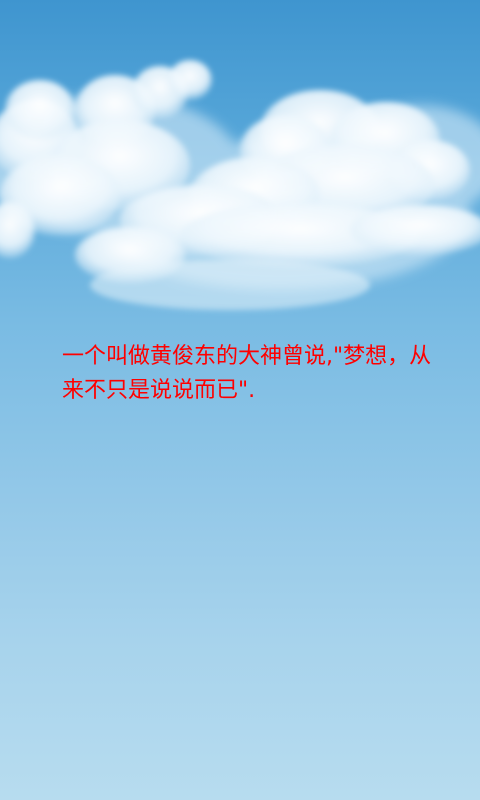 The width and height of the screenshot is (480, 800). Describe the element at coordinates (247, 373) in the screenshot. I see `quote-text: 一个叫做黄俊东的大神曾说,"梦想，从来不只是说说而已".` at that location.